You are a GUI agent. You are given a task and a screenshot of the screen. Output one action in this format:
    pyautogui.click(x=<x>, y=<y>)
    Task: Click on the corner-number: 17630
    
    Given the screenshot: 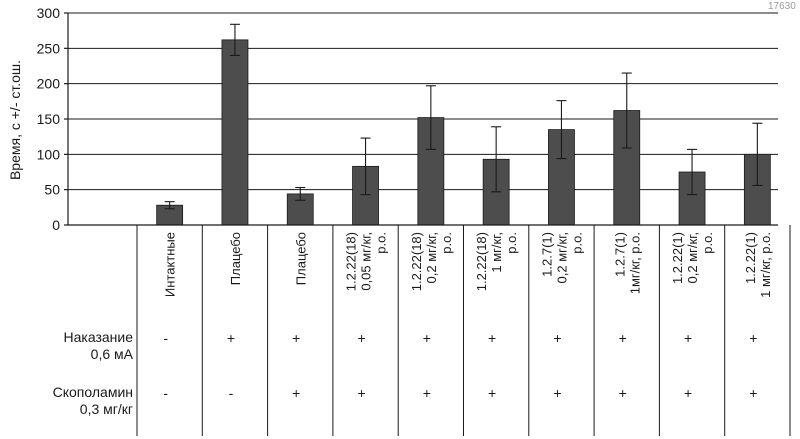 What is the action you would take?
    pyautogui.click(x=782, y=6)
    